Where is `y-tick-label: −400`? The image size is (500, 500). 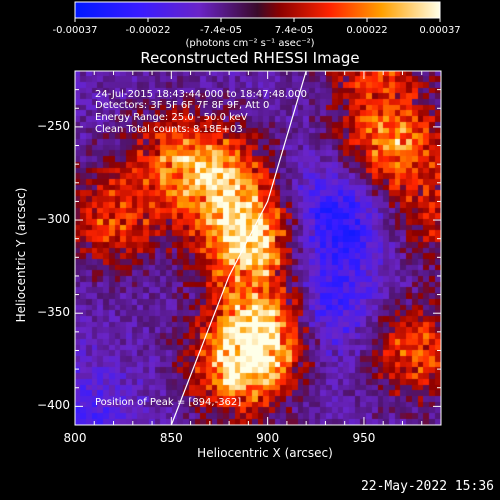 y-tick-label: −400 is located at coordinates (53, 405).